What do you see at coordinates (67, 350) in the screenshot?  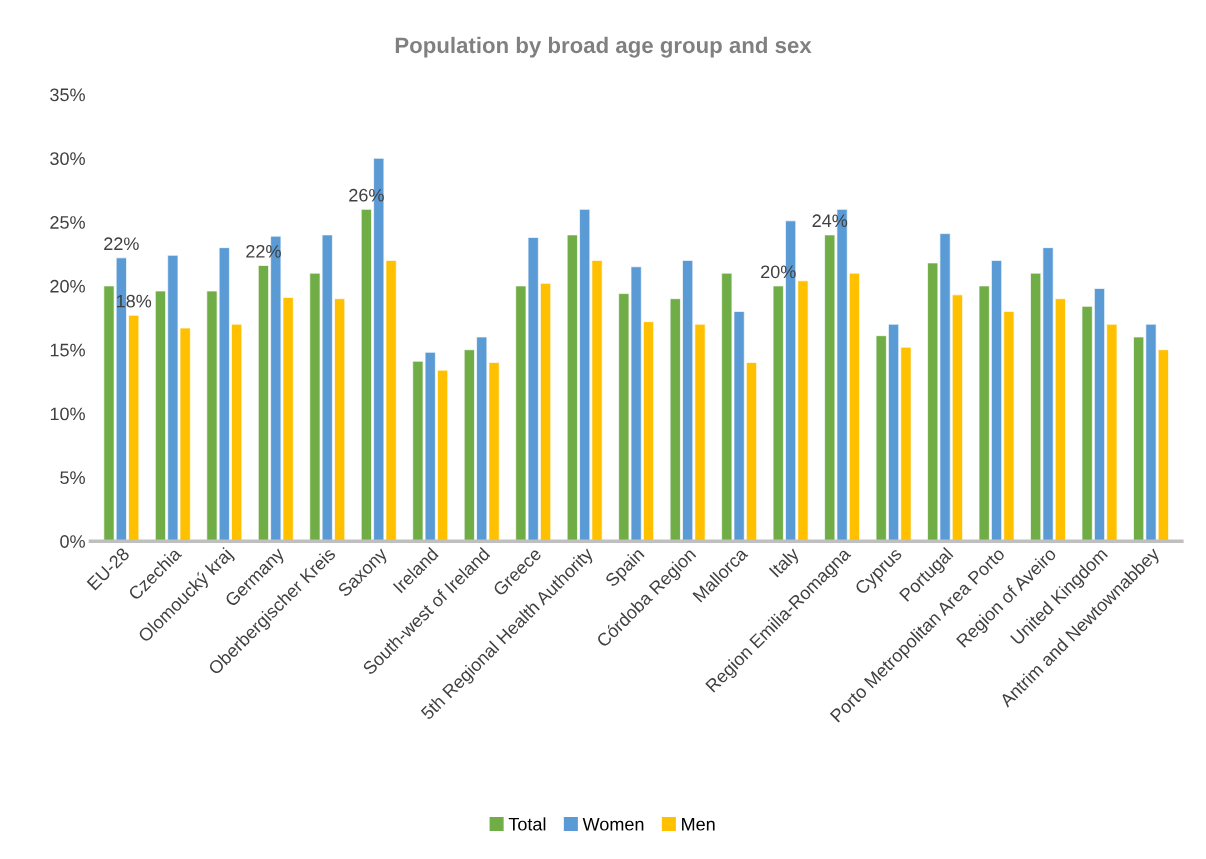 I see `y-tick-label: 15%` at bounding box center [67, 350].